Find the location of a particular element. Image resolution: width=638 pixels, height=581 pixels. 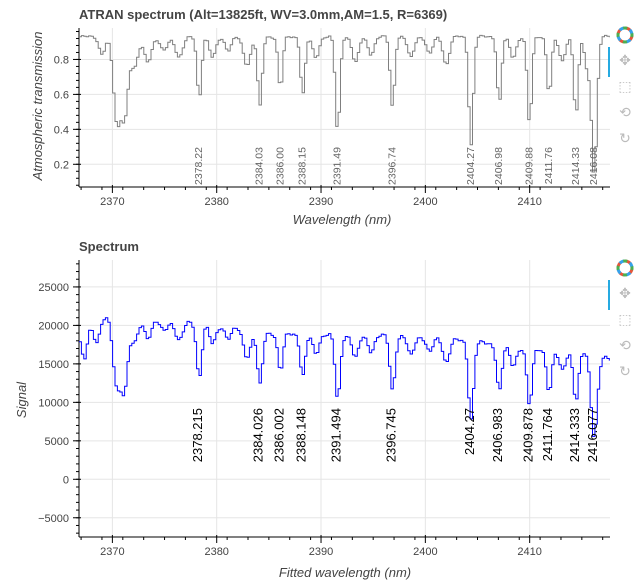

line-label: 2386.00 is located at coordinates (280, 166).